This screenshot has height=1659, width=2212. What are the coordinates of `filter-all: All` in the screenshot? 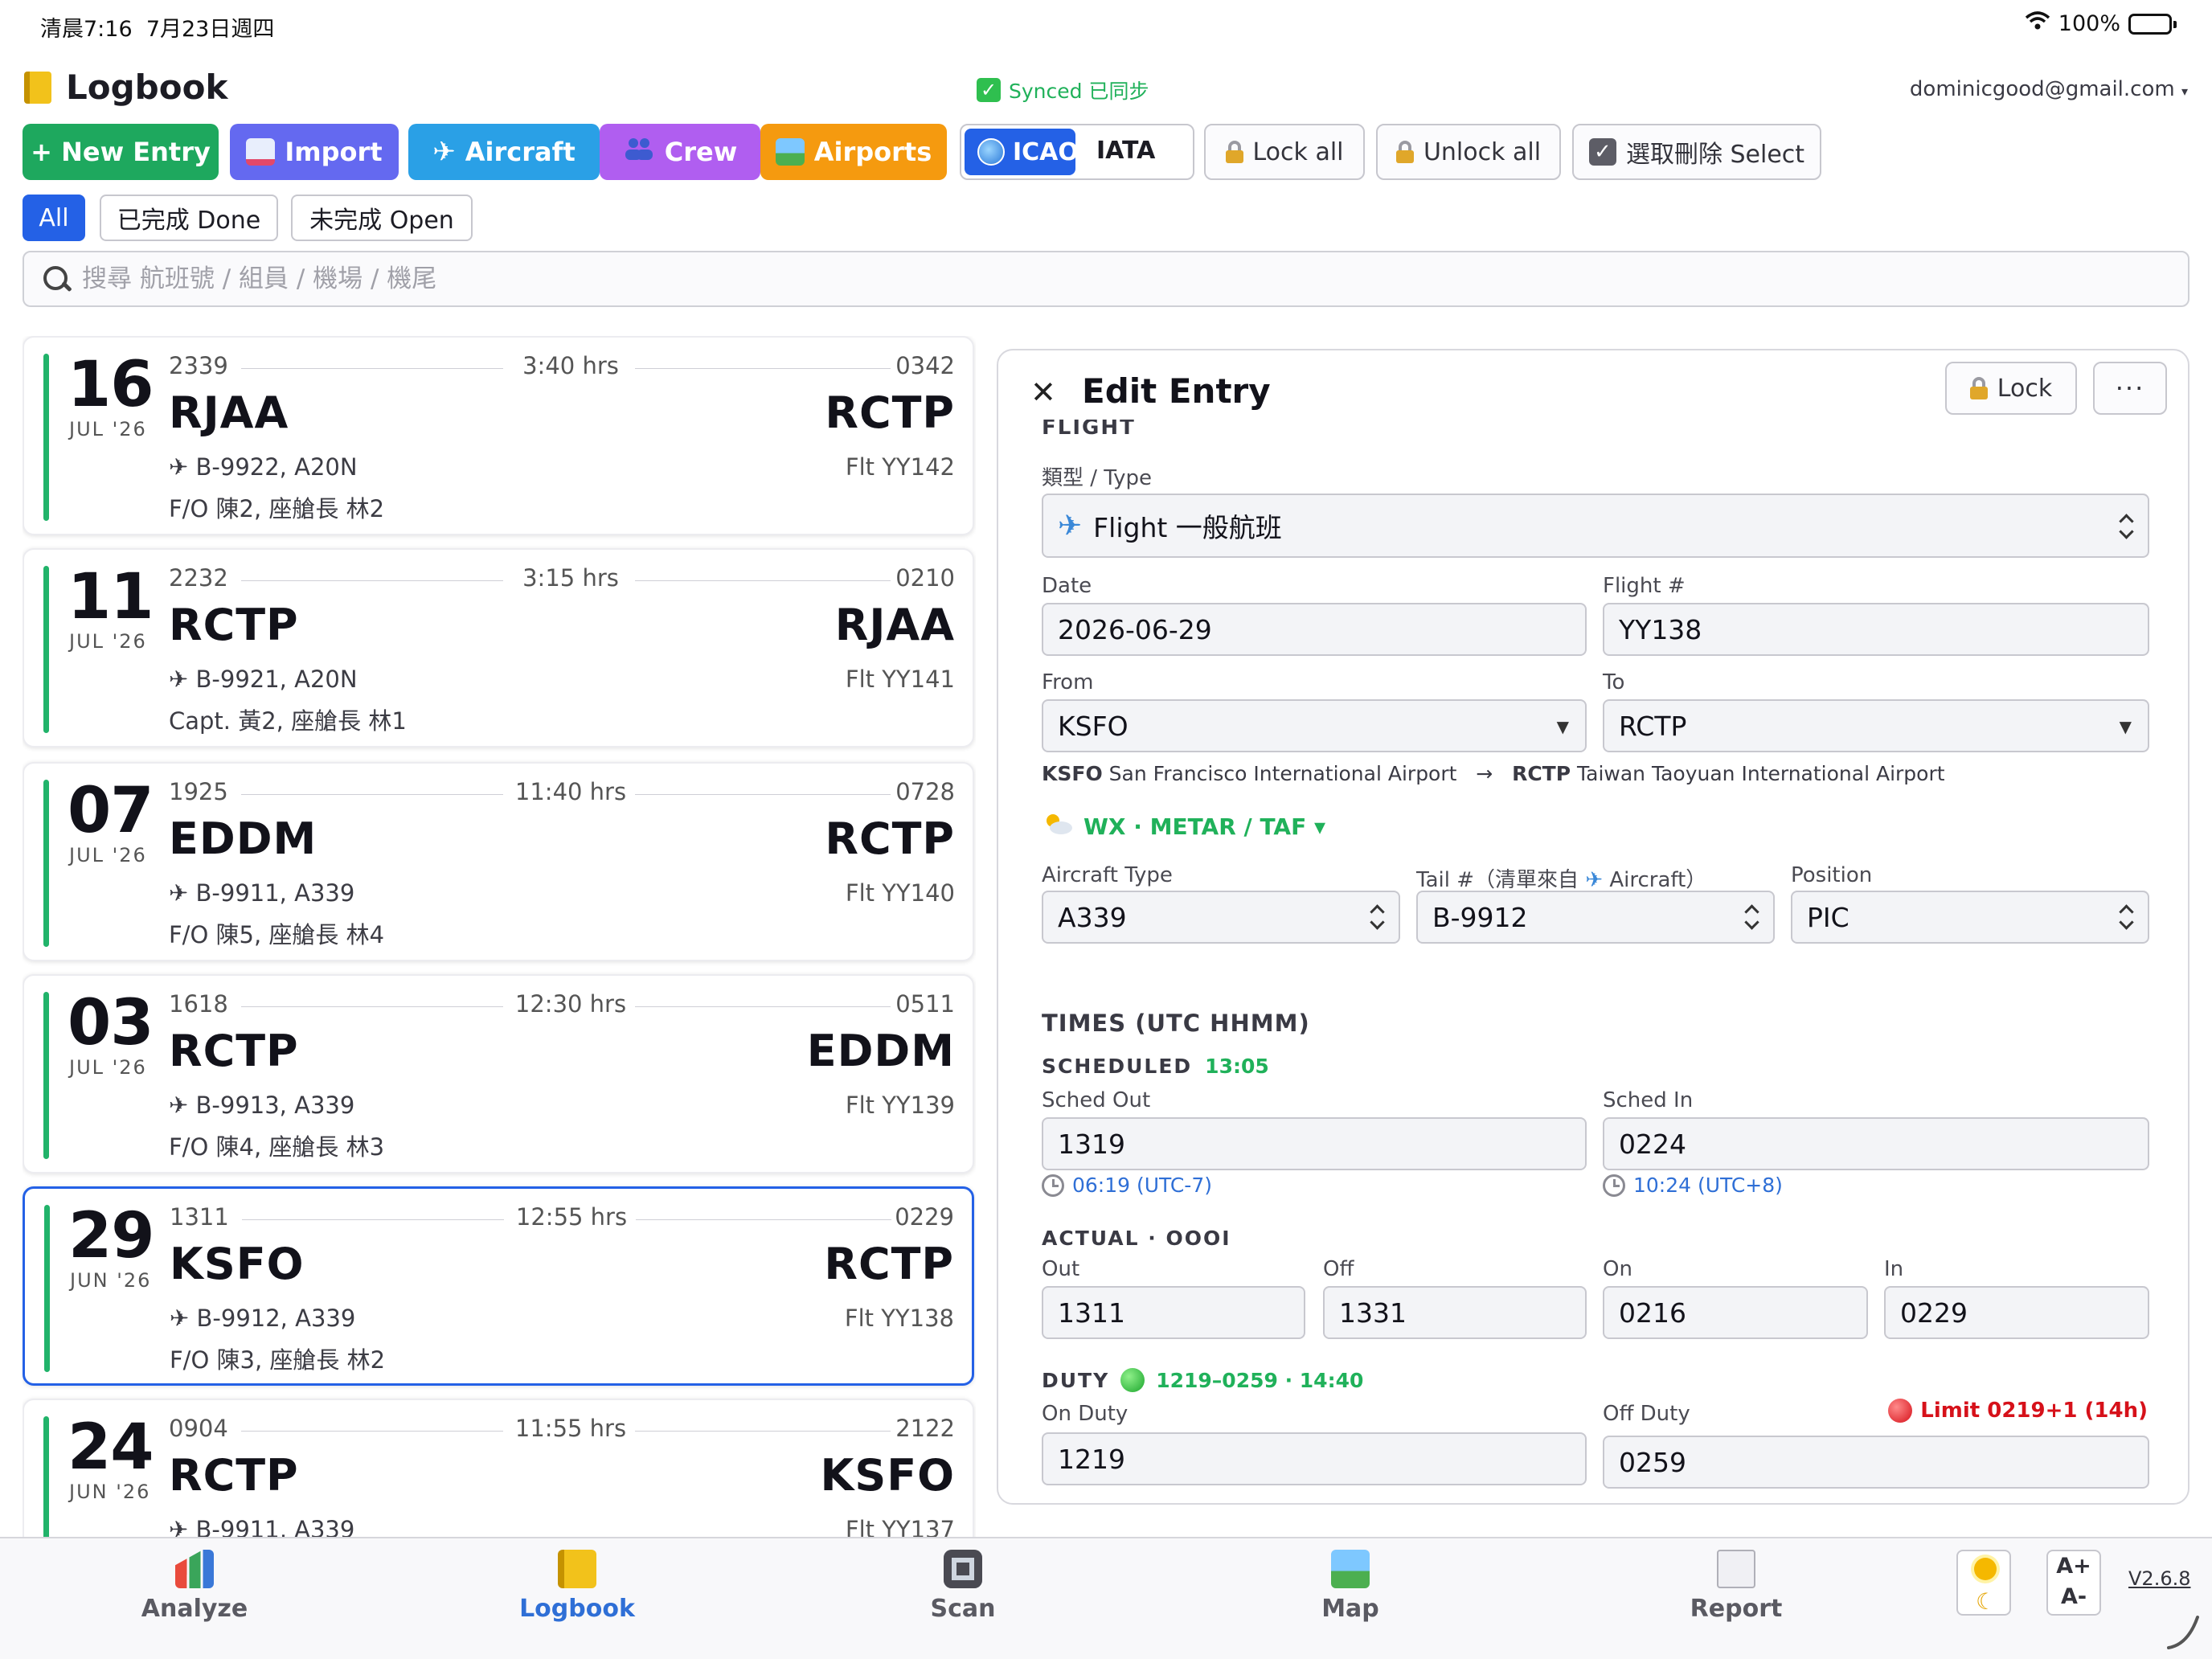 It's located at (54, 218).